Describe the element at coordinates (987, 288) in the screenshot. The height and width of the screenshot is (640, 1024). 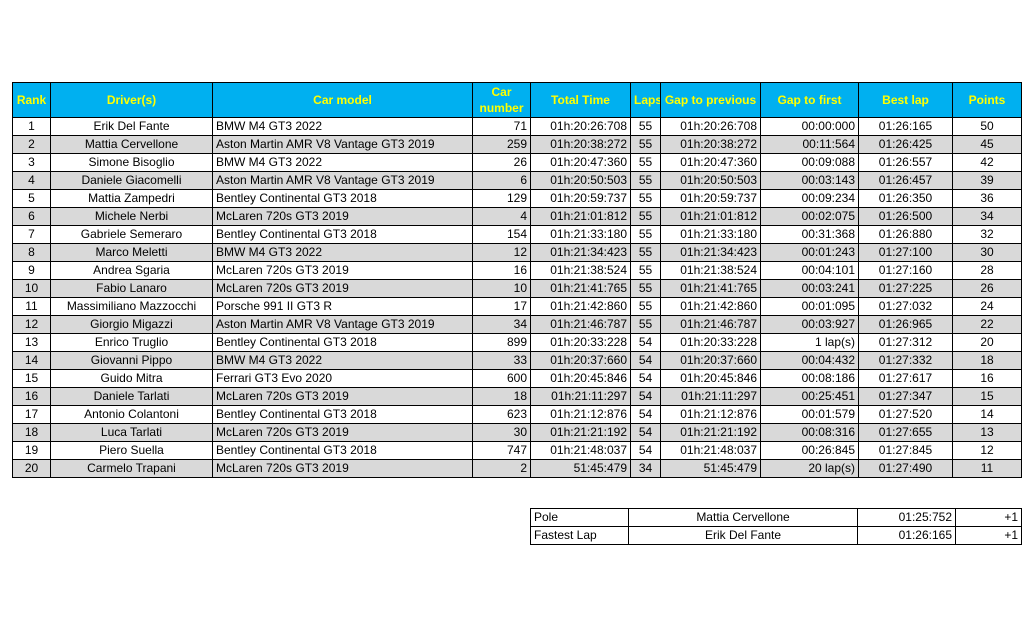
I see `table-cell: 26` at that location.